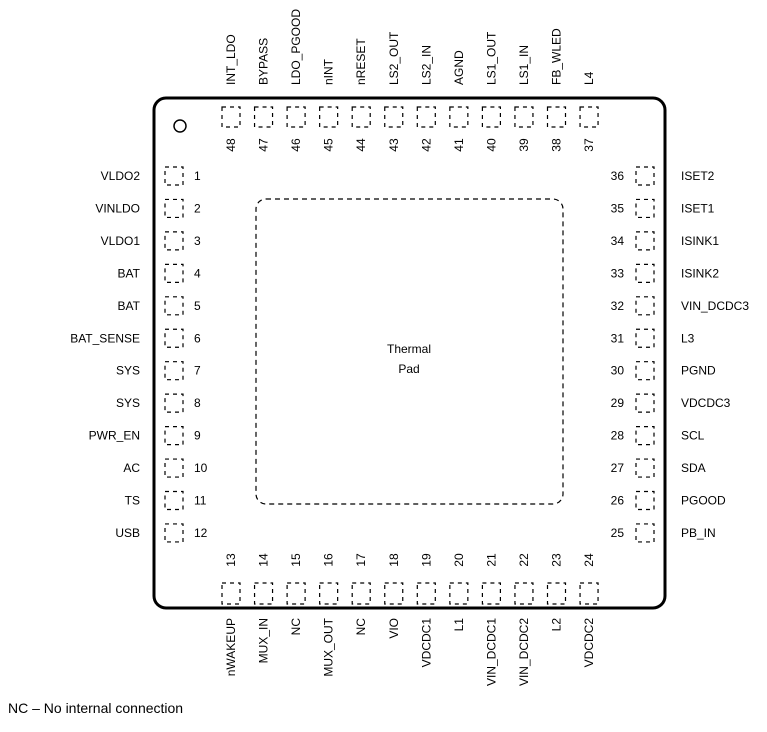 This screenshot has height=732, width=767. What do you see at coordinates (174, 533) in the screenshot?
I see `left-pin-12-pad` at bounding box center [174, 533].